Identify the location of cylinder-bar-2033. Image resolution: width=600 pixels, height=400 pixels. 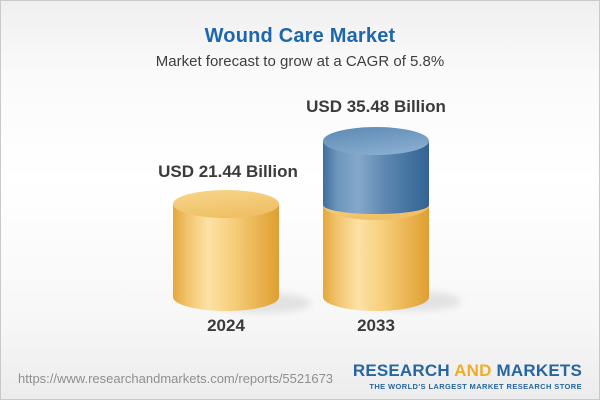
(376, 219).